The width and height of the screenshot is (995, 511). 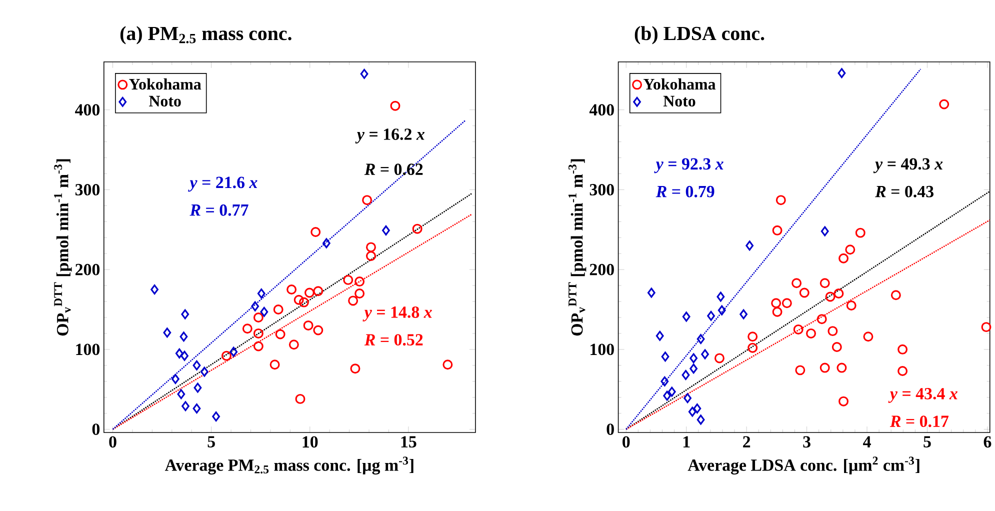 What do you see at coordinates (867, 442) in the screenshot?
I see `x-tick-label: 4` at bounding box center [867, 442].